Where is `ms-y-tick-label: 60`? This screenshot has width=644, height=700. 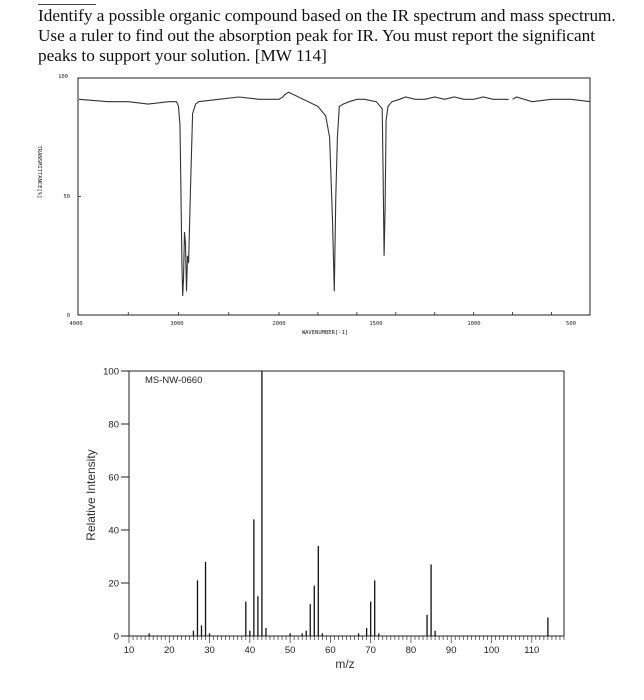 ms-y-tick-label: 60 is located at coordinates (113, 478).